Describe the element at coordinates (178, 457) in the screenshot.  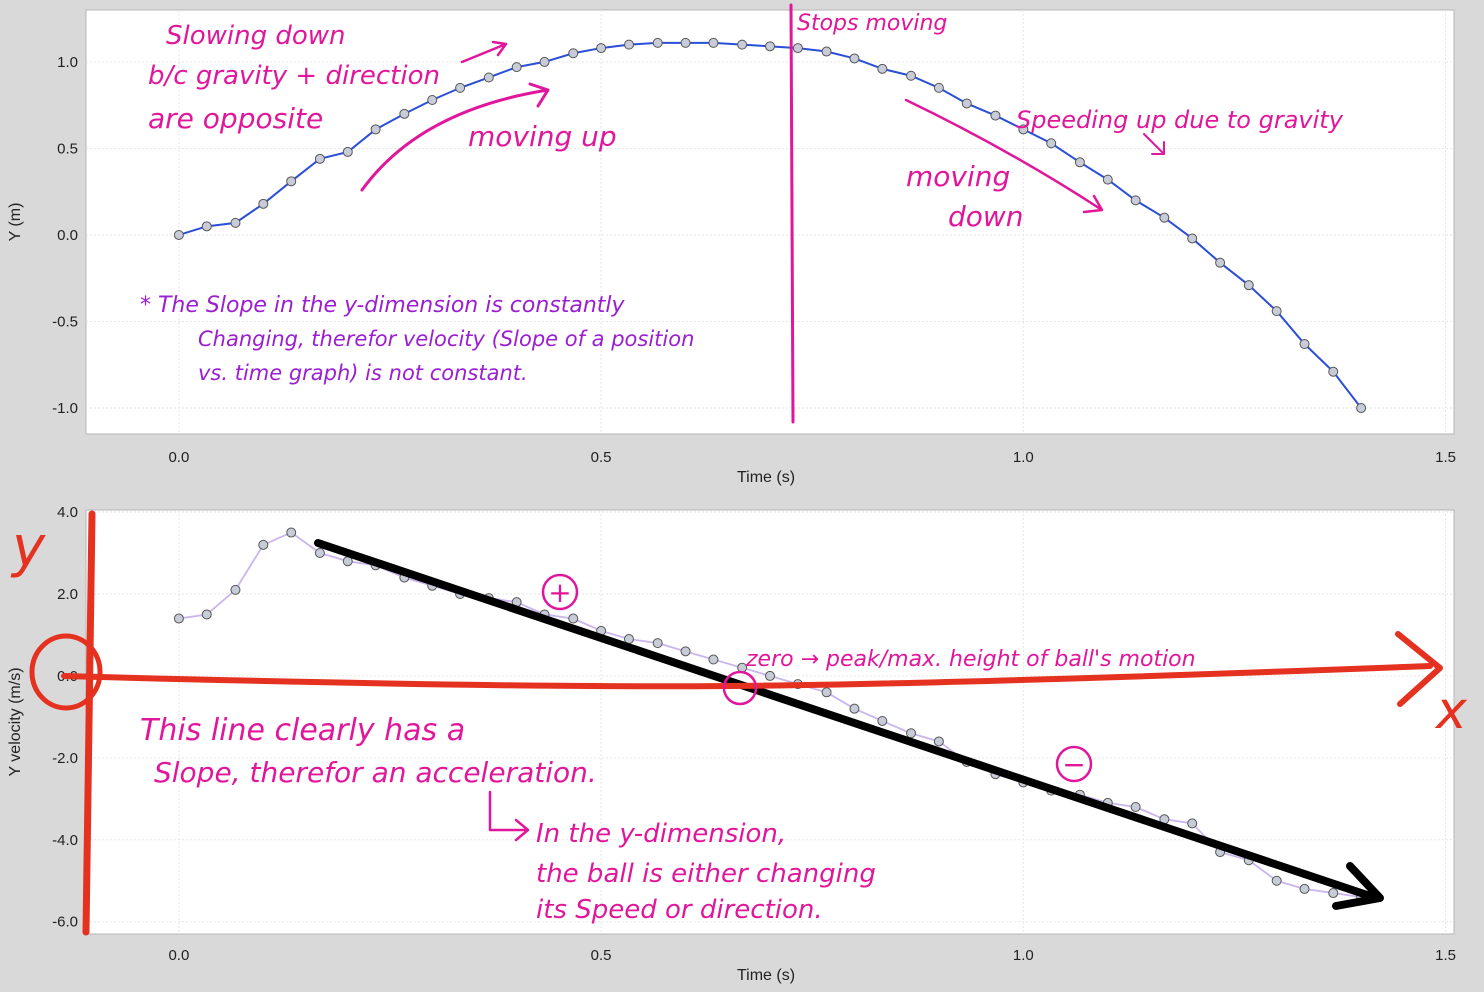
I see `top-x-tick-label: 0.0` at that location.